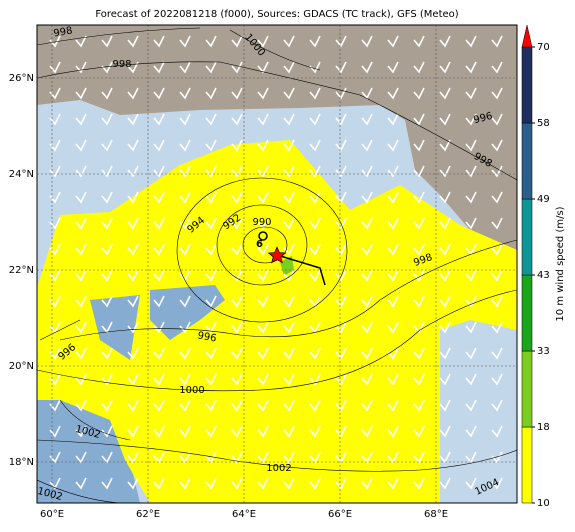 This screenshot has height=532, width=575. I want to click on tc-symbol, so click(263, 236).